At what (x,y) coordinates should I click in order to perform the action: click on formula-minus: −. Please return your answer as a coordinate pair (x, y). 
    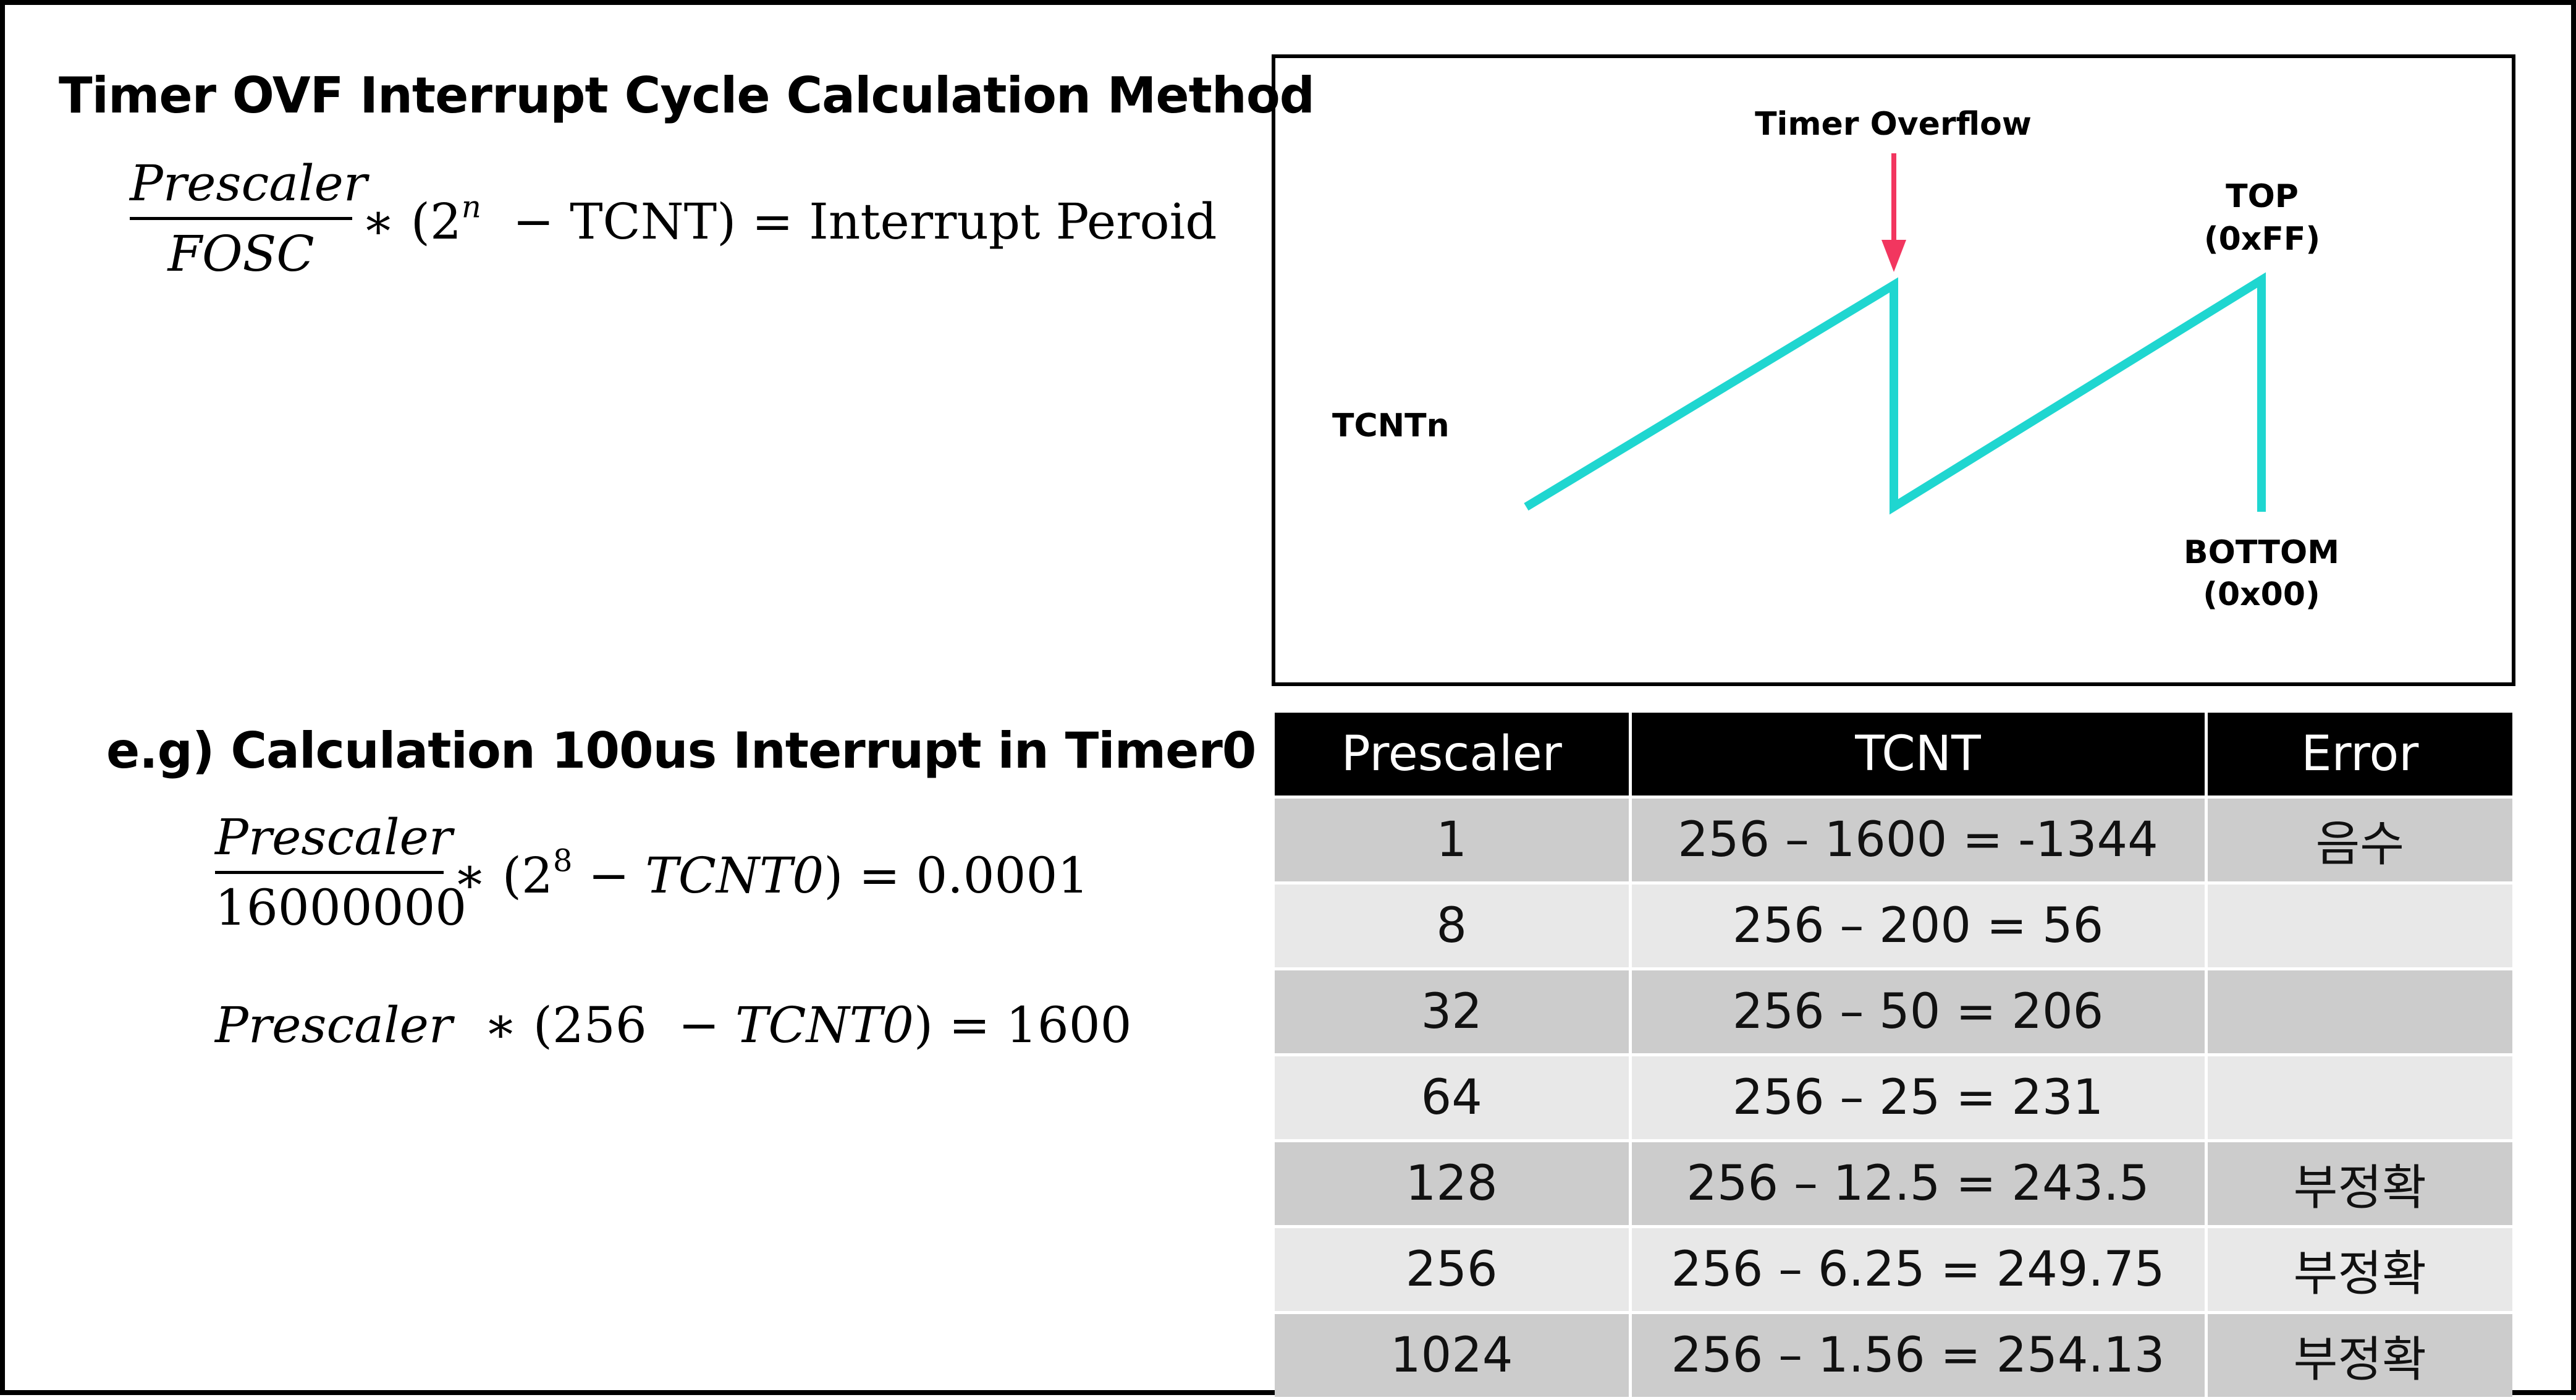
    Looking at the image, I should click on (609, 876).